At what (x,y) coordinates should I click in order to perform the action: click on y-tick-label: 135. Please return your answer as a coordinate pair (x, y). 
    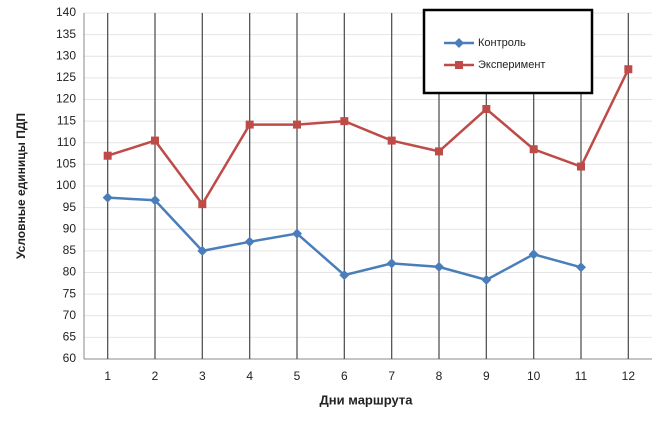
    Looking at the image, I should click on (66, 34).